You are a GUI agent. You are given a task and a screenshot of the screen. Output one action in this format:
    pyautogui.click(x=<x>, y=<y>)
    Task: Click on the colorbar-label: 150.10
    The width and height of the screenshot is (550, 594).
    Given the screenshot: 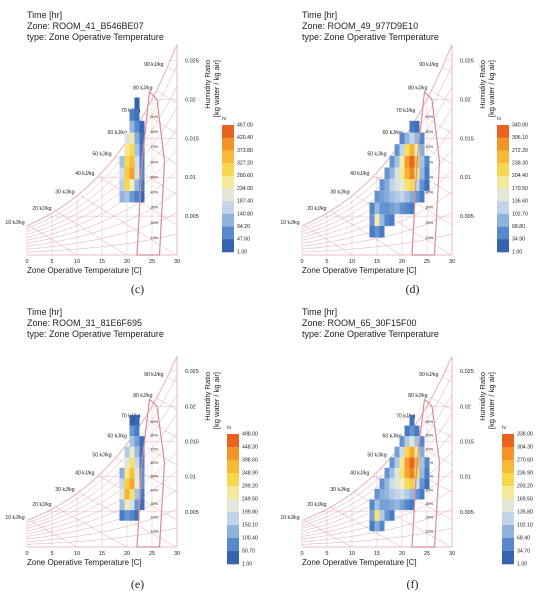 What is the action you would take?
    pyautogui.click(x=250, y=525)
    